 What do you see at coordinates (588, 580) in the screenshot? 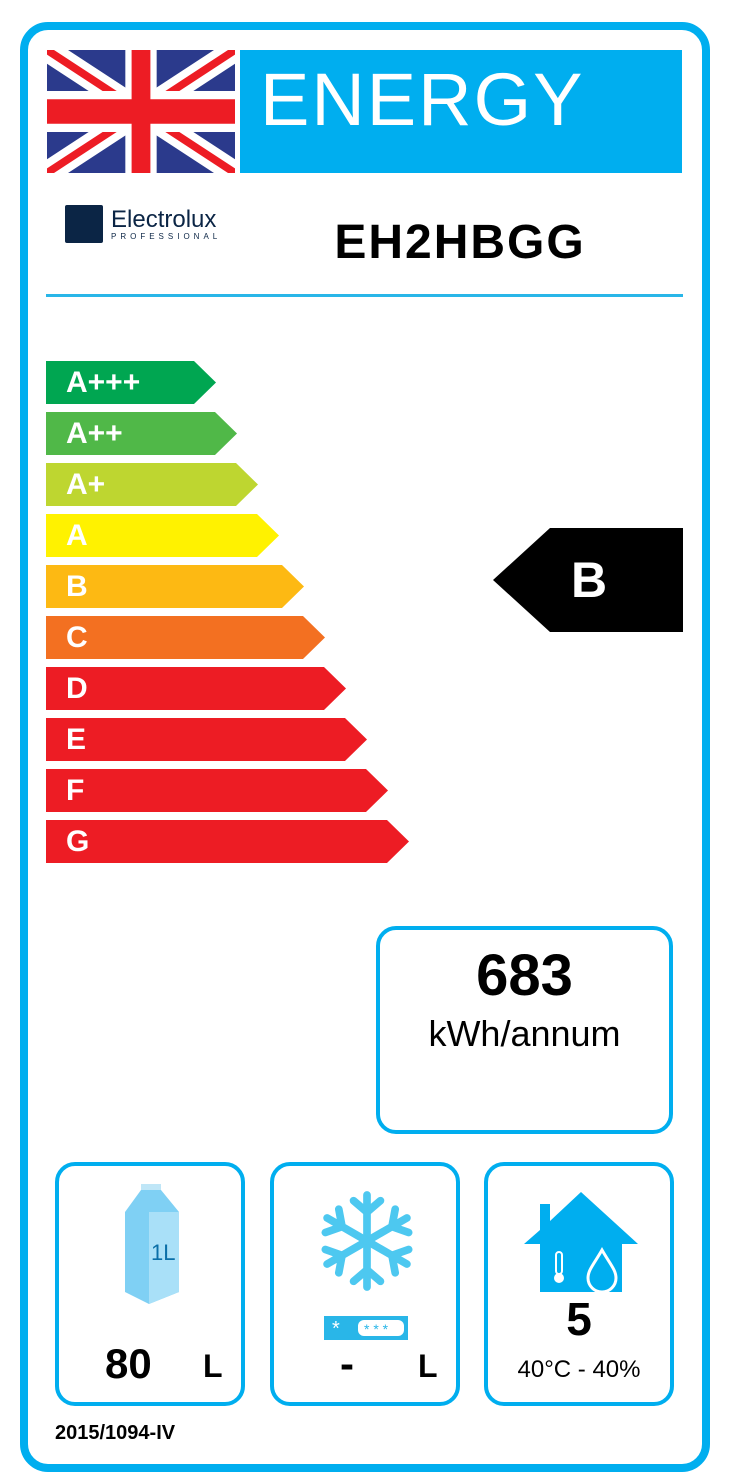
I see `rating-indicator: B` at bounding box center [588, 580].